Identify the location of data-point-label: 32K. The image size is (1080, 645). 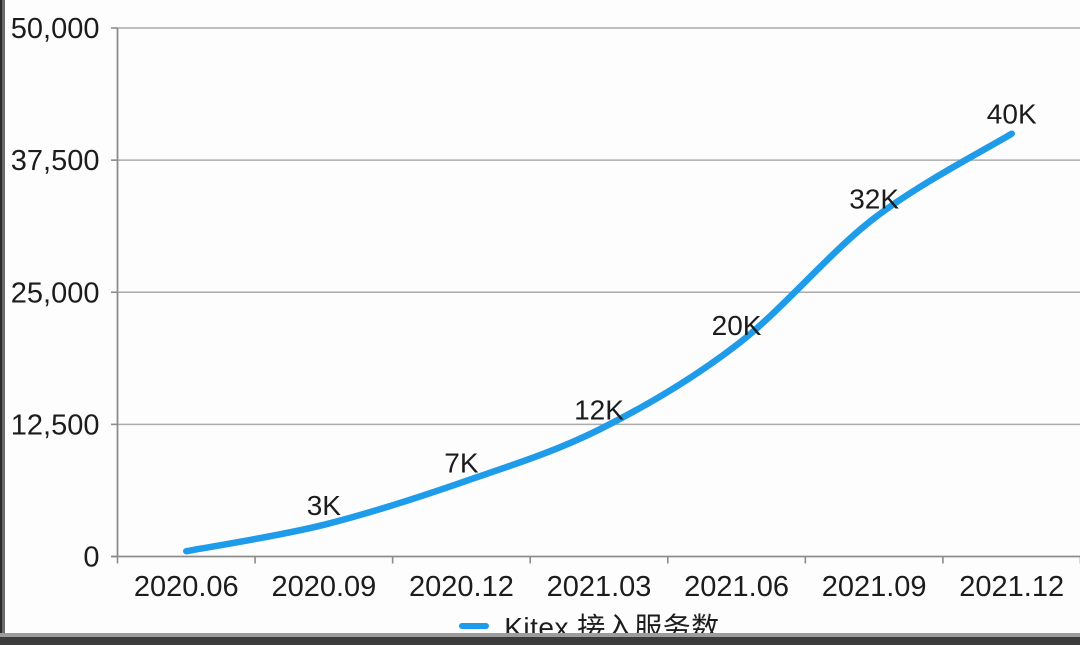
(874, 198).